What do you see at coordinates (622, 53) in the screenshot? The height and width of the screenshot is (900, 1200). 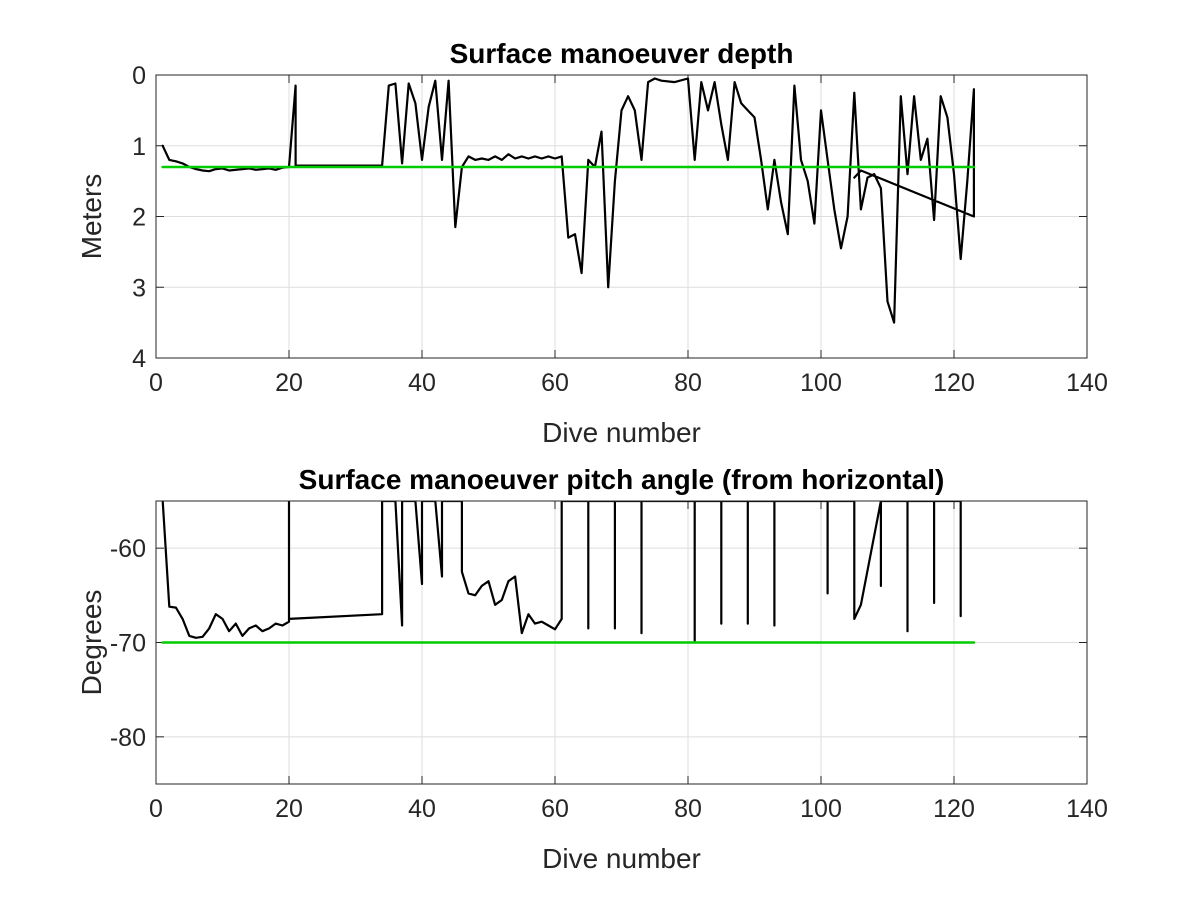 I see `chart-title: Surface manoeuver depth` at bounding box center [622, 53].